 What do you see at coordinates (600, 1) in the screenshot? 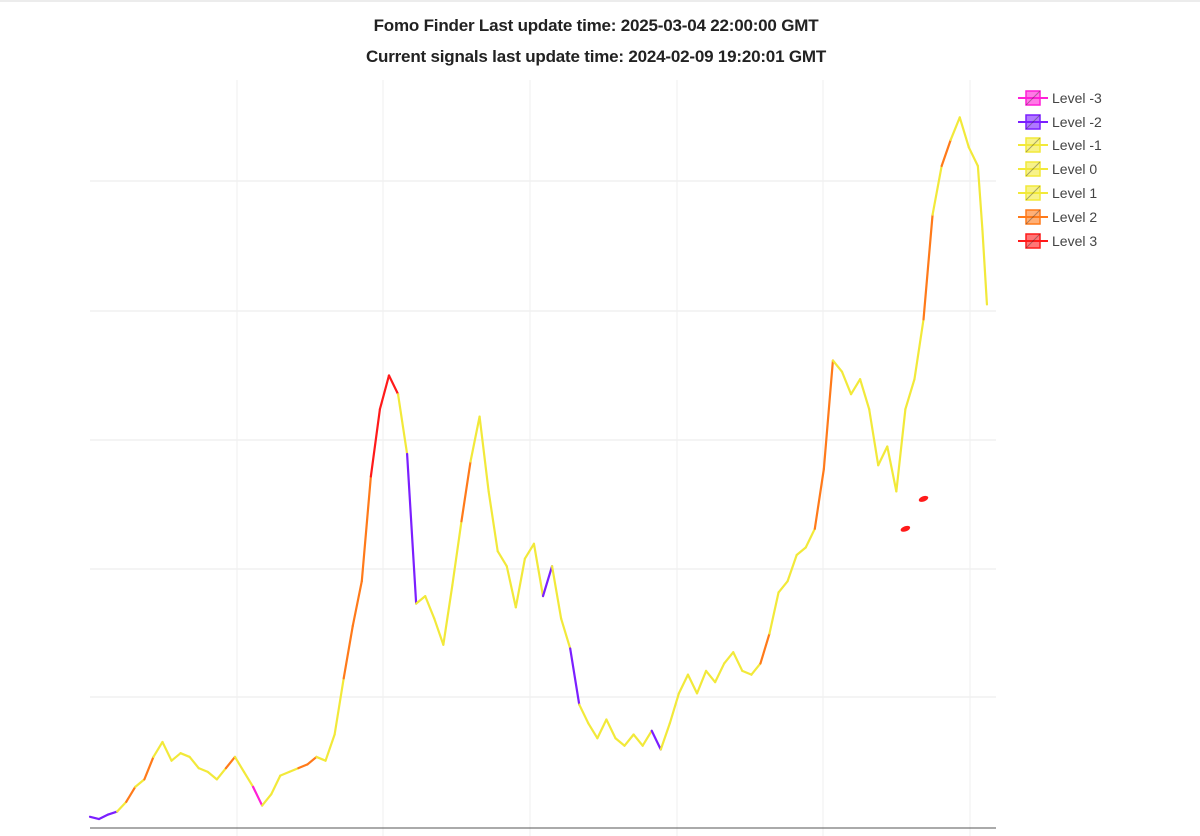
I see `top-border` at bounding box center [600, 1].